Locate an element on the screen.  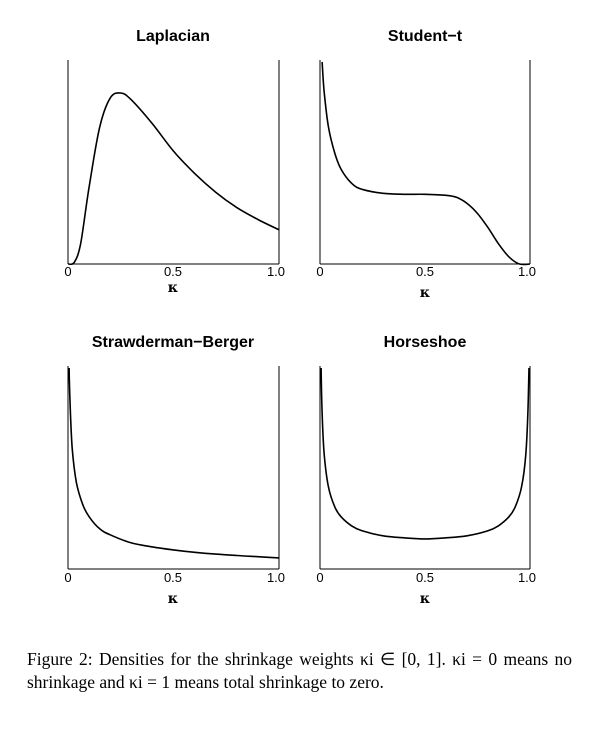
panel-title: Laplacian is located at coordinates (173, 36).